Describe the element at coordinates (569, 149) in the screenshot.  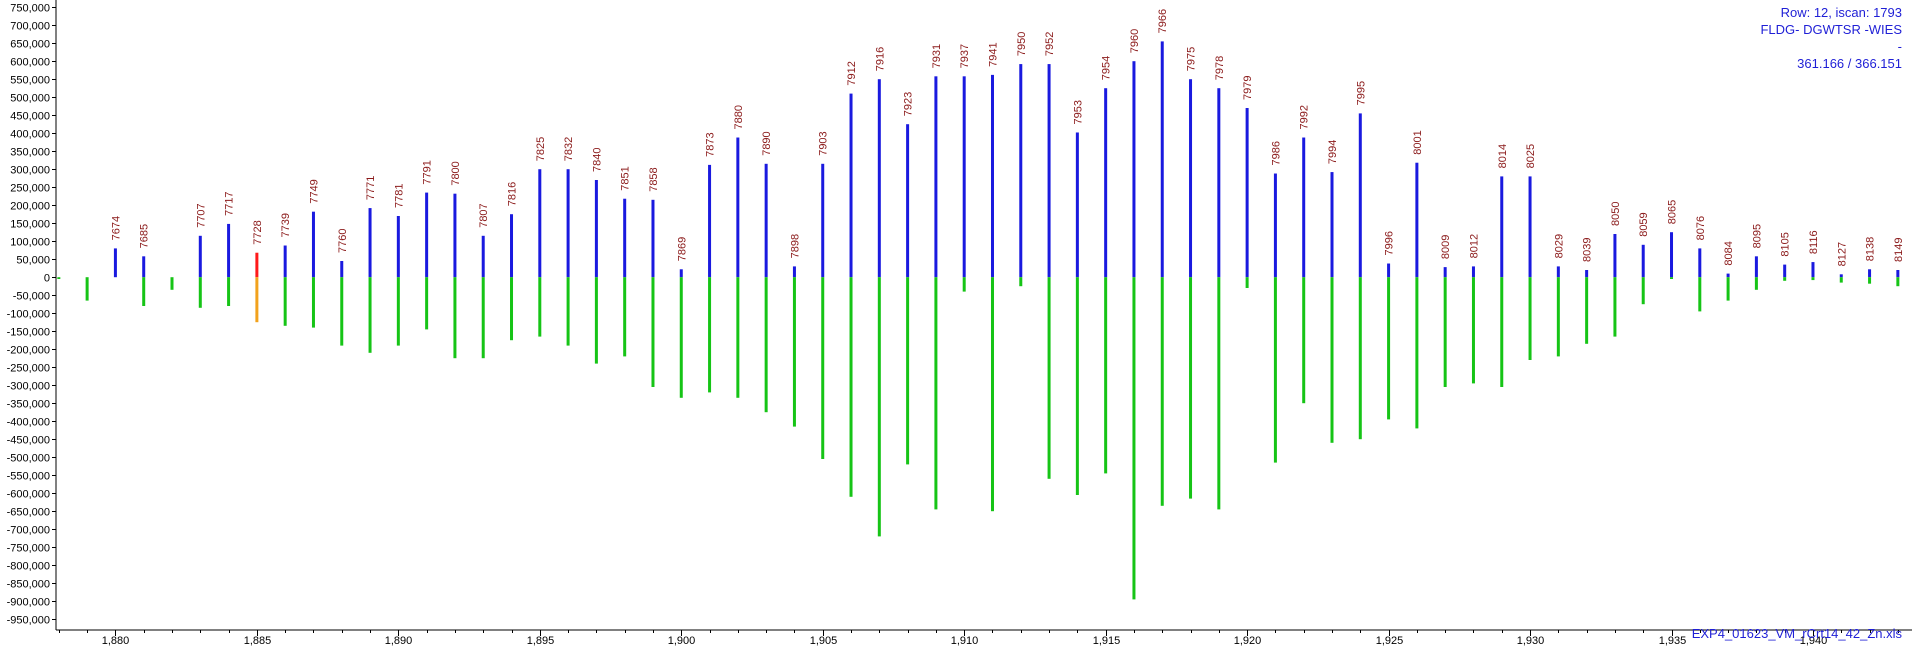
I see `bar-label: 7832` at that location.